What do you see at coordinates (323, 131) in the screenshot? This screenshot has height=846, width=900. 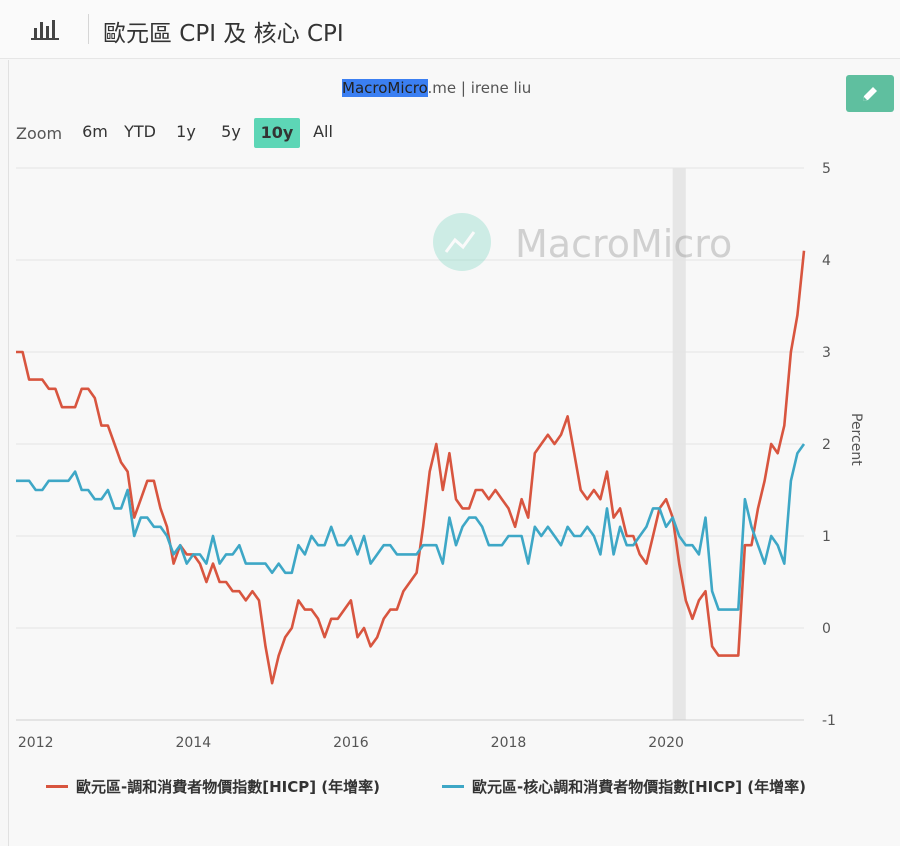 I see `zoom-all-button: All` at bounding box center [323, 131].